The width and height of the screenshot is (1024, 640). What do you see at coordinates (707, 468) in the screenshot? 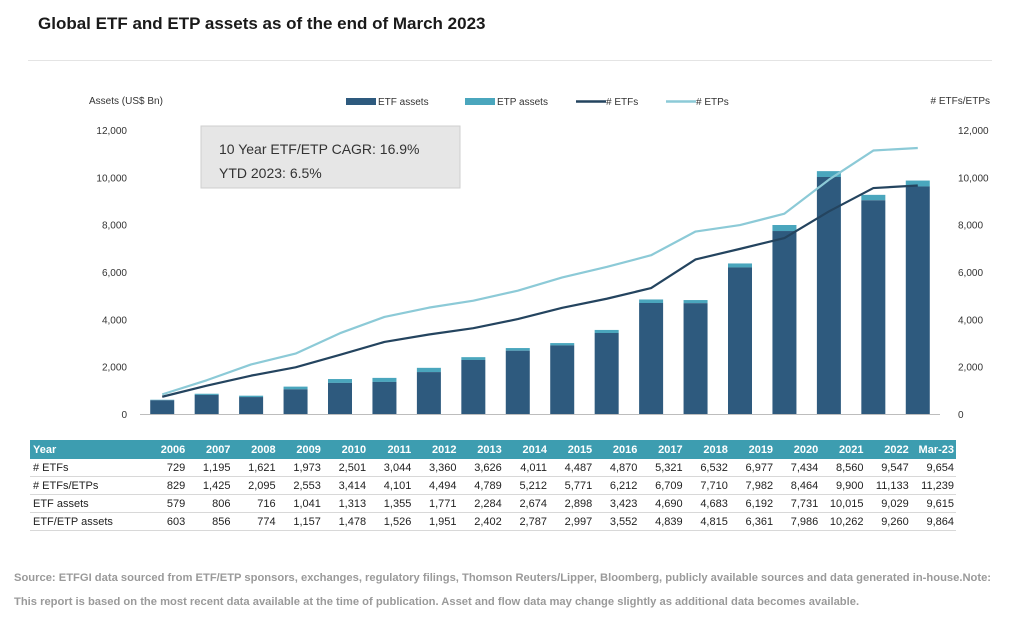
I see `table-cell: 6,532` at bounding box center [707, 468].